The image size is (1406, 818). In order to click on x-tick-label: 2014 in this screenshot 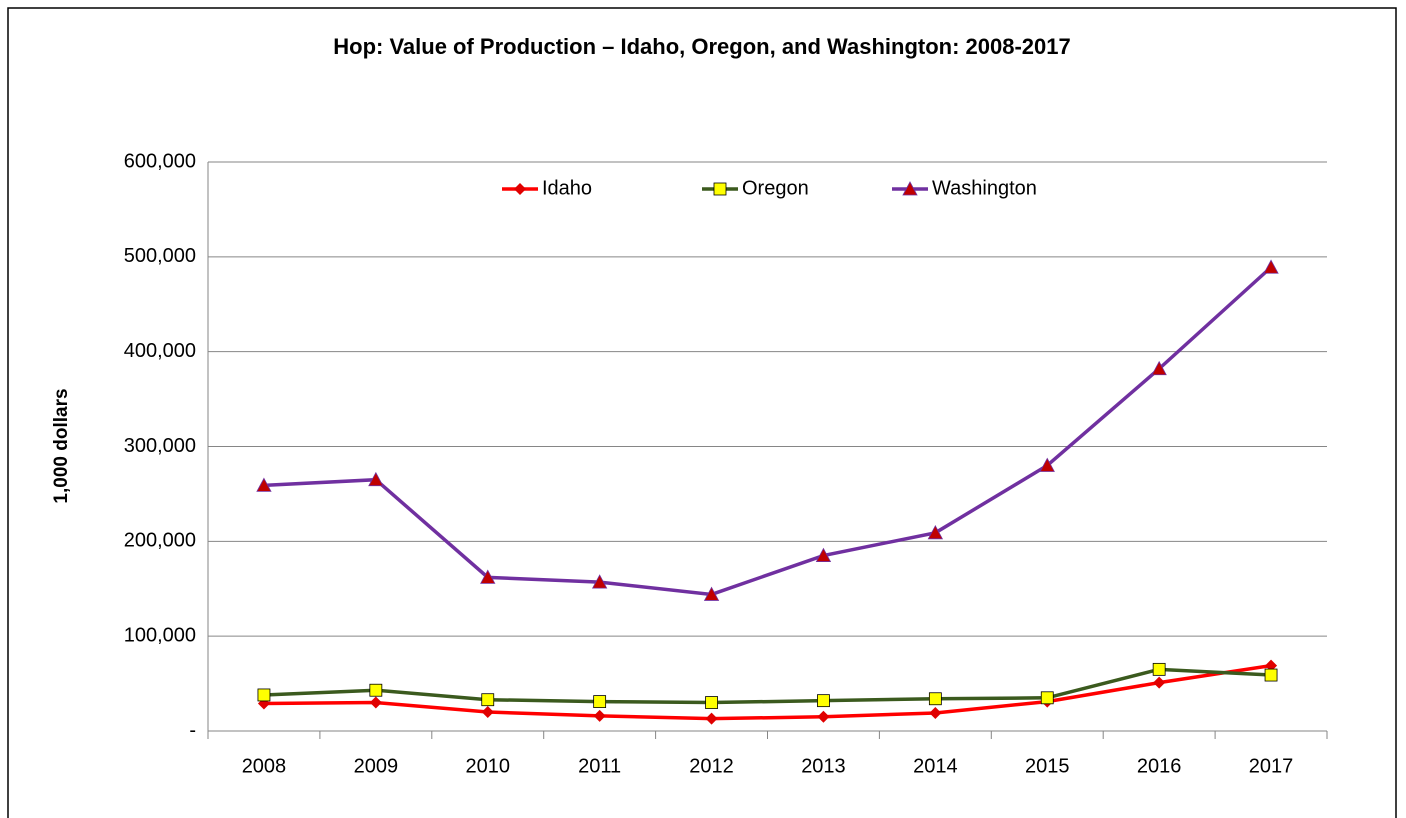, I will do `click(935, 766)`.